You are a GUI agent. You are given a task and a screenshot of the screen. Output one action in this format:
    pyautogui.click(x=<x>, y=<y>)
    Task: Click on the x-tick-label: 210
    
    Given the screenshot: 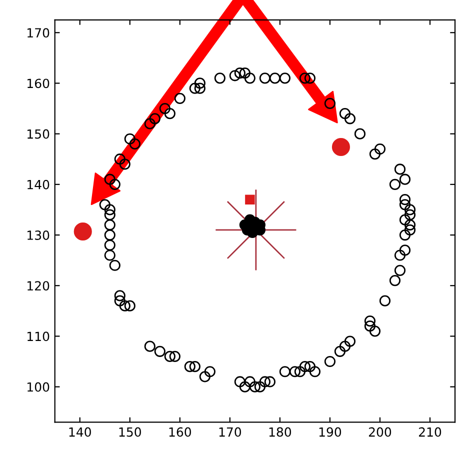 What is the action you would take?
    pyautogui.click(x=430, y=432)
    